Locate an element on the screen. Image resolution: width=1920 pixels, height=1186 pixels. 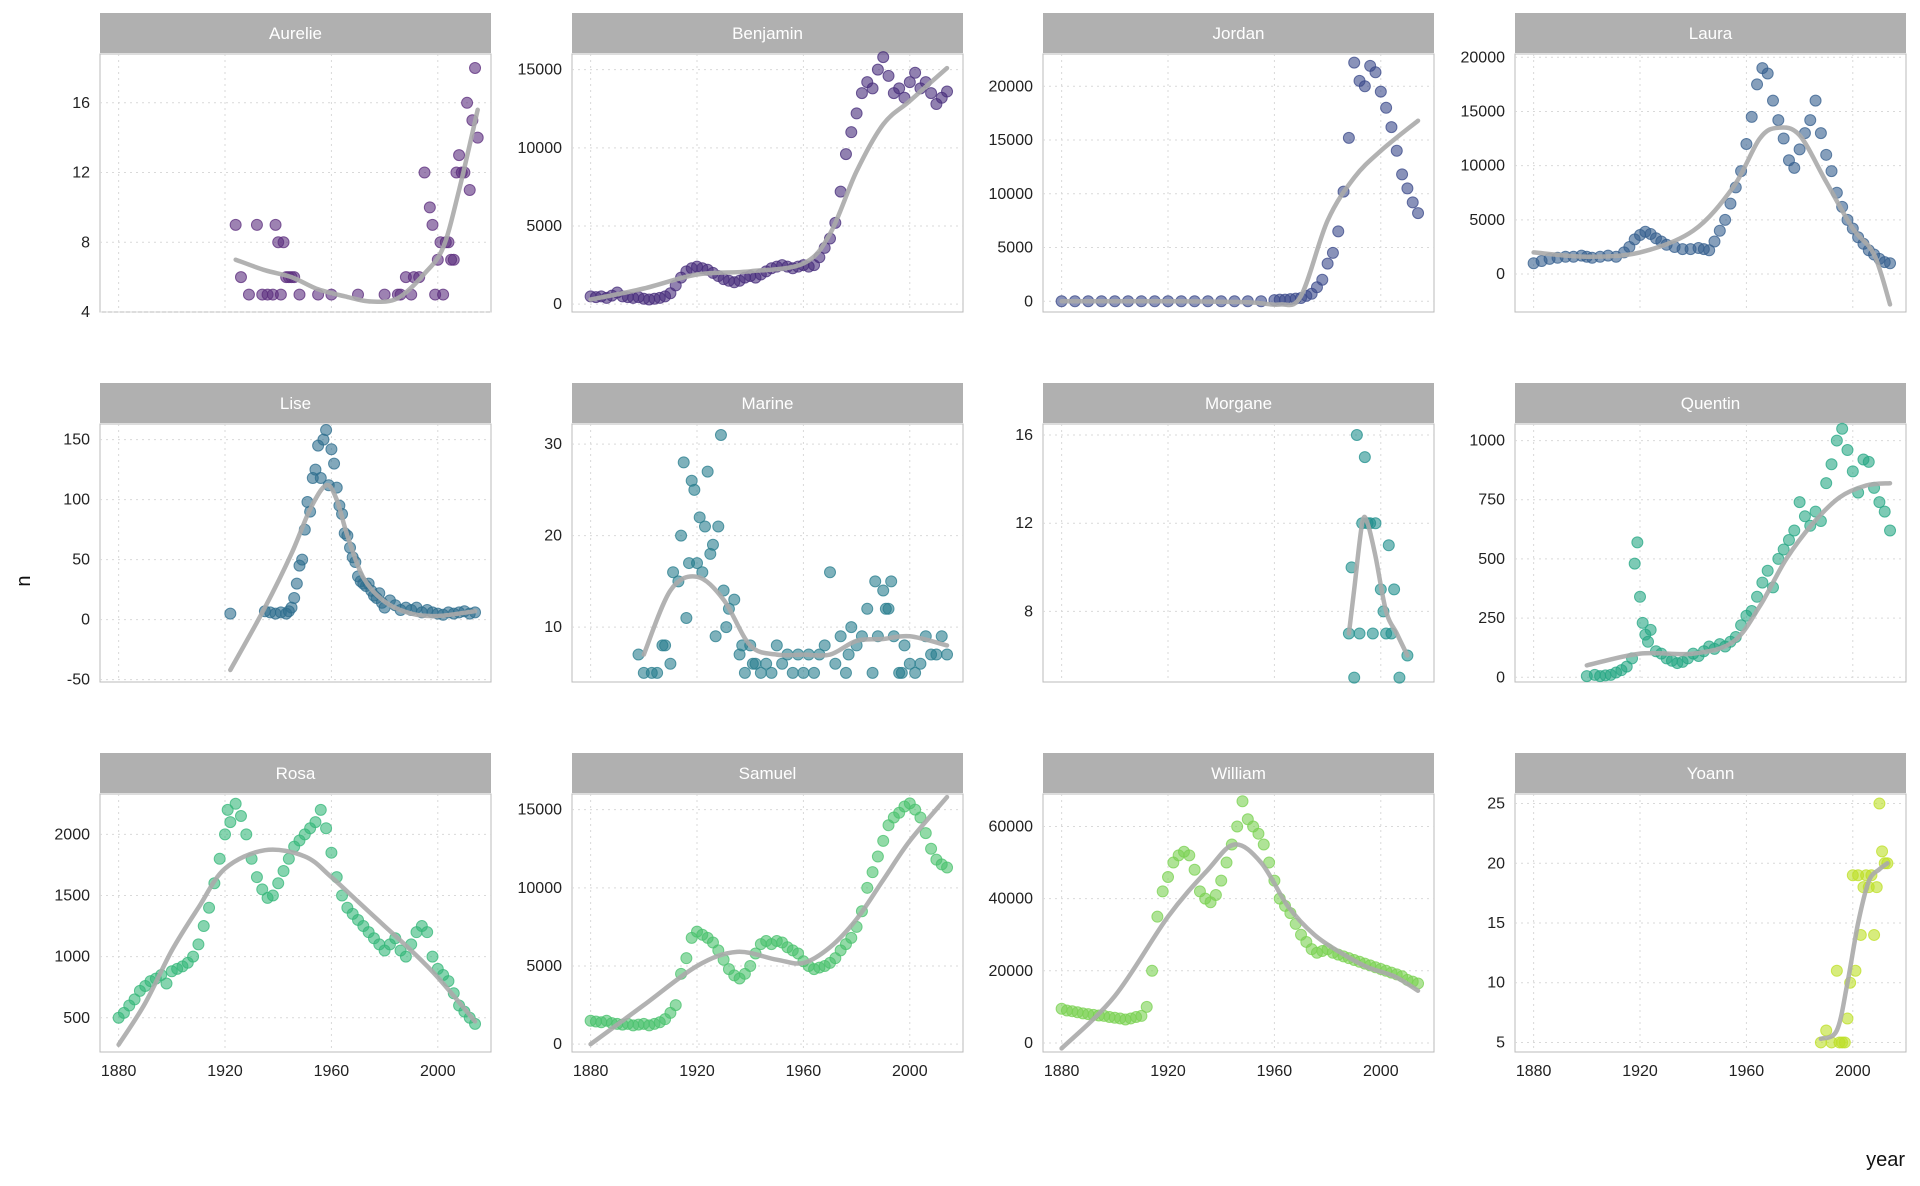
facet-label-marine: Marine is located at coordinates (768, 403).